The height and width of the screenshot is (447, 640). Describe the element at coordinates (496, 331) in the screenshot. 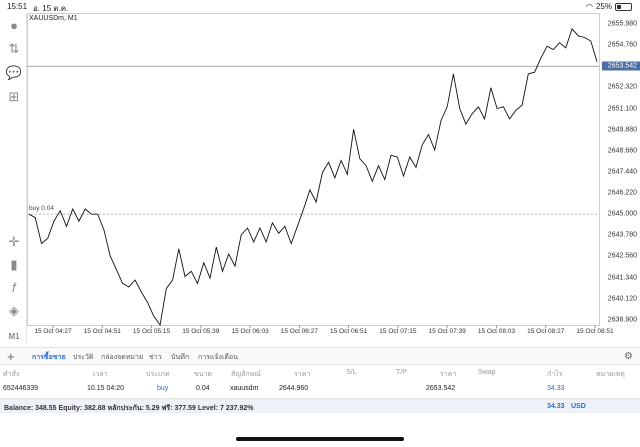

I see `x-tick-label: 15 Oct 08:03` at that location.